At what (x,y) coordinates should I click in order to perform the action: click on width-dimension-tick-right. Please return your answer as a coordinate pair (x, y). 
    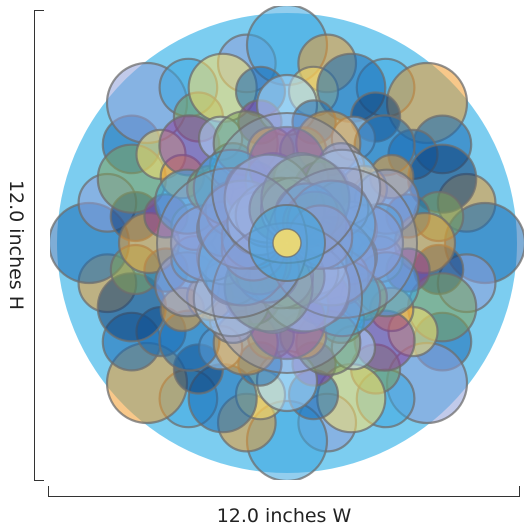
    Looking at the image, I should click on (519, 491).